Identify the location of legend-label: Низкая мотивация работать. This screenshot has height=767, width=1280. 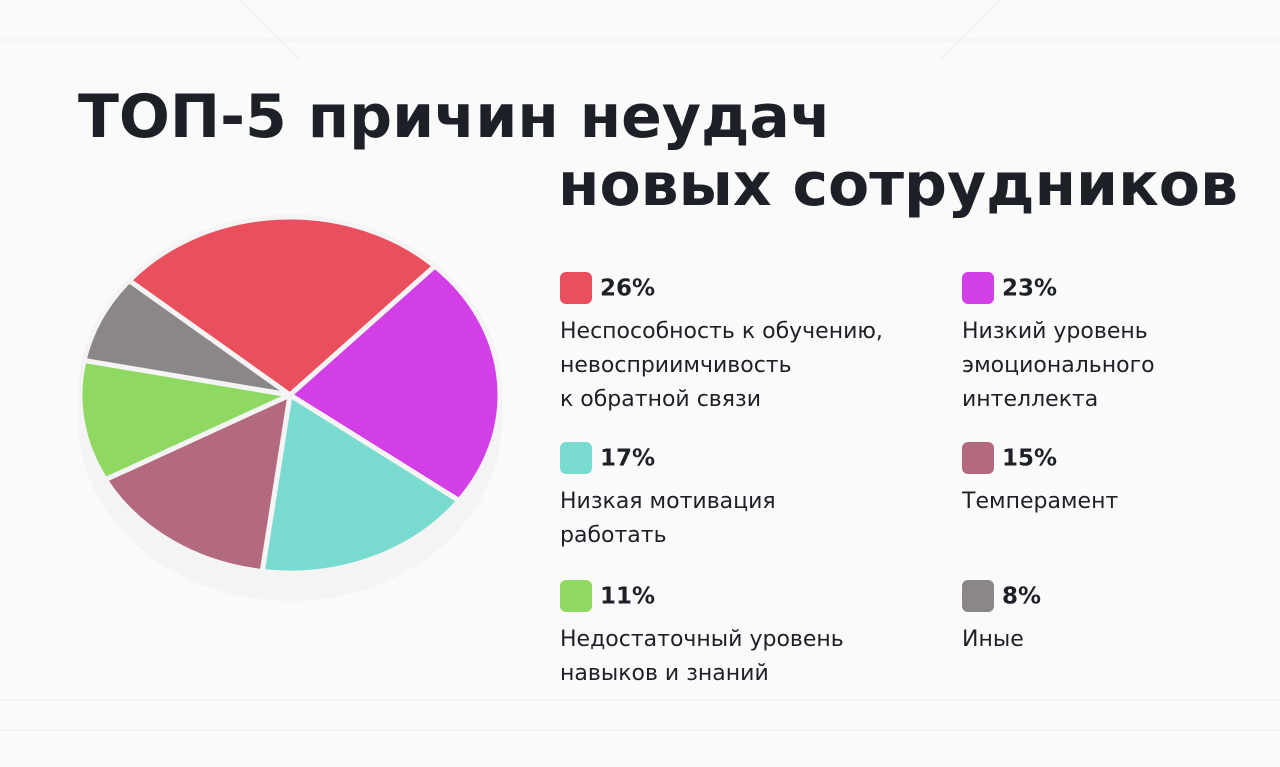
(668, 518).